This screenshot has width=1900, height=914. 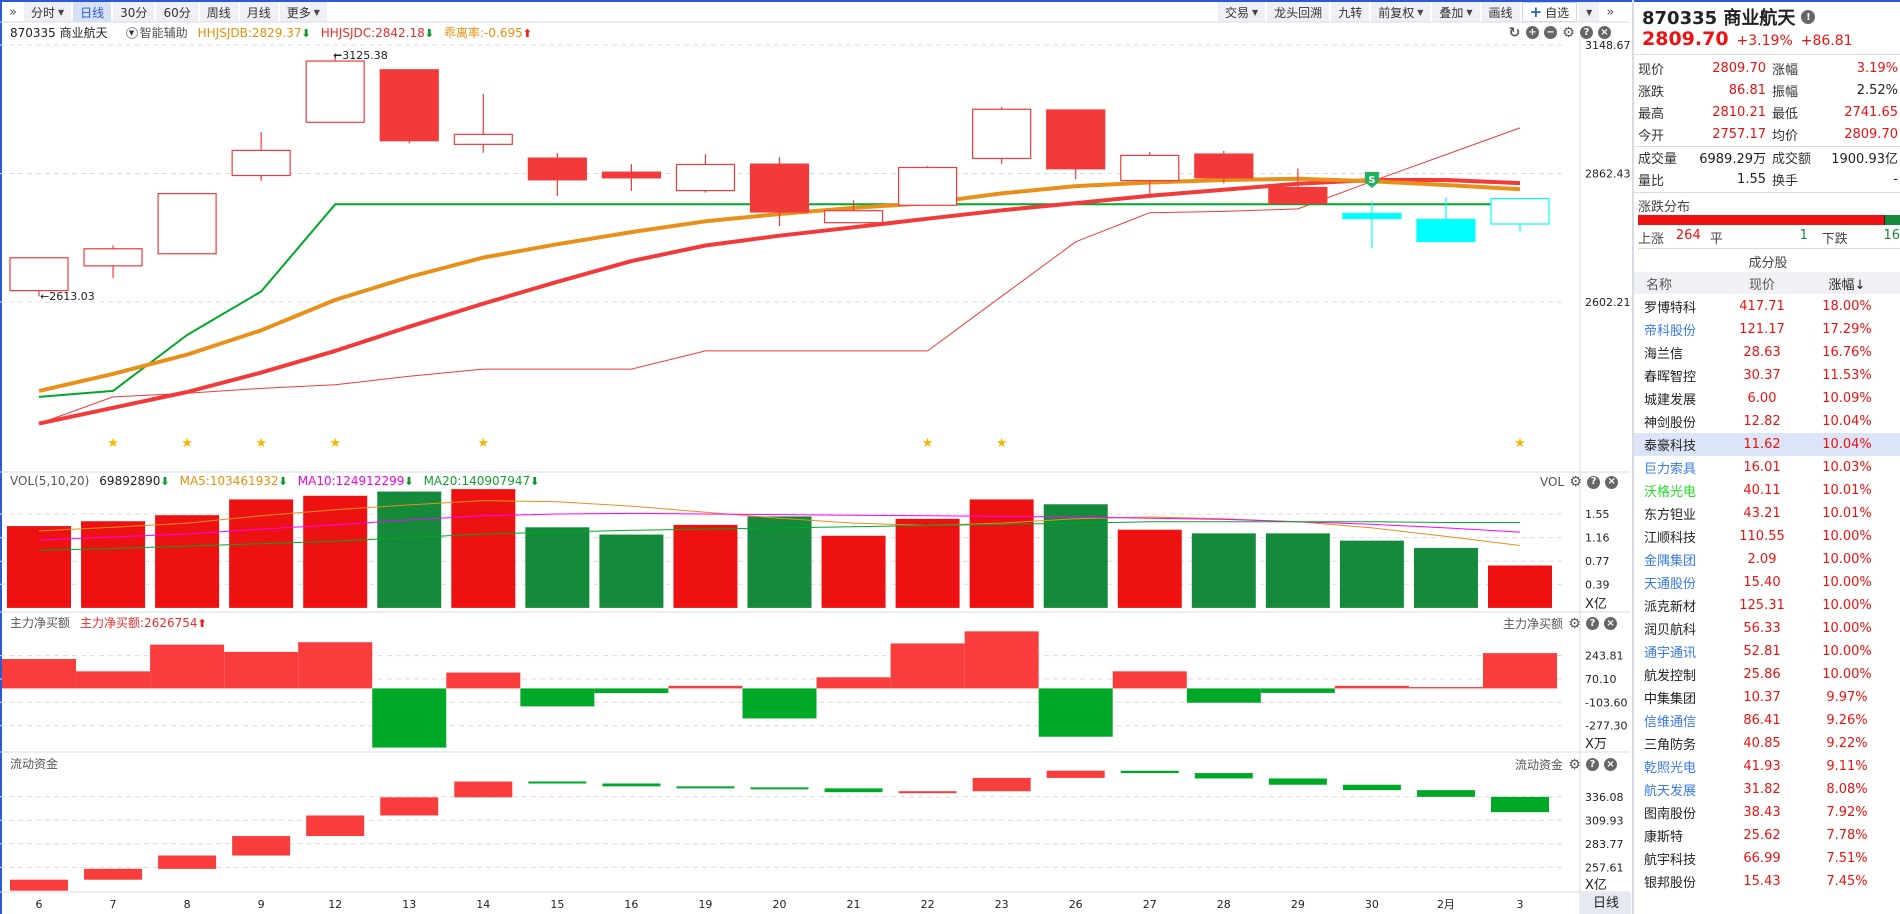 What do you see at coordinates (1767, 582) in the screenshot?
I see `stock-list-item: 天通股份 15.40 10.00%` at bounding box center [1767, 582].